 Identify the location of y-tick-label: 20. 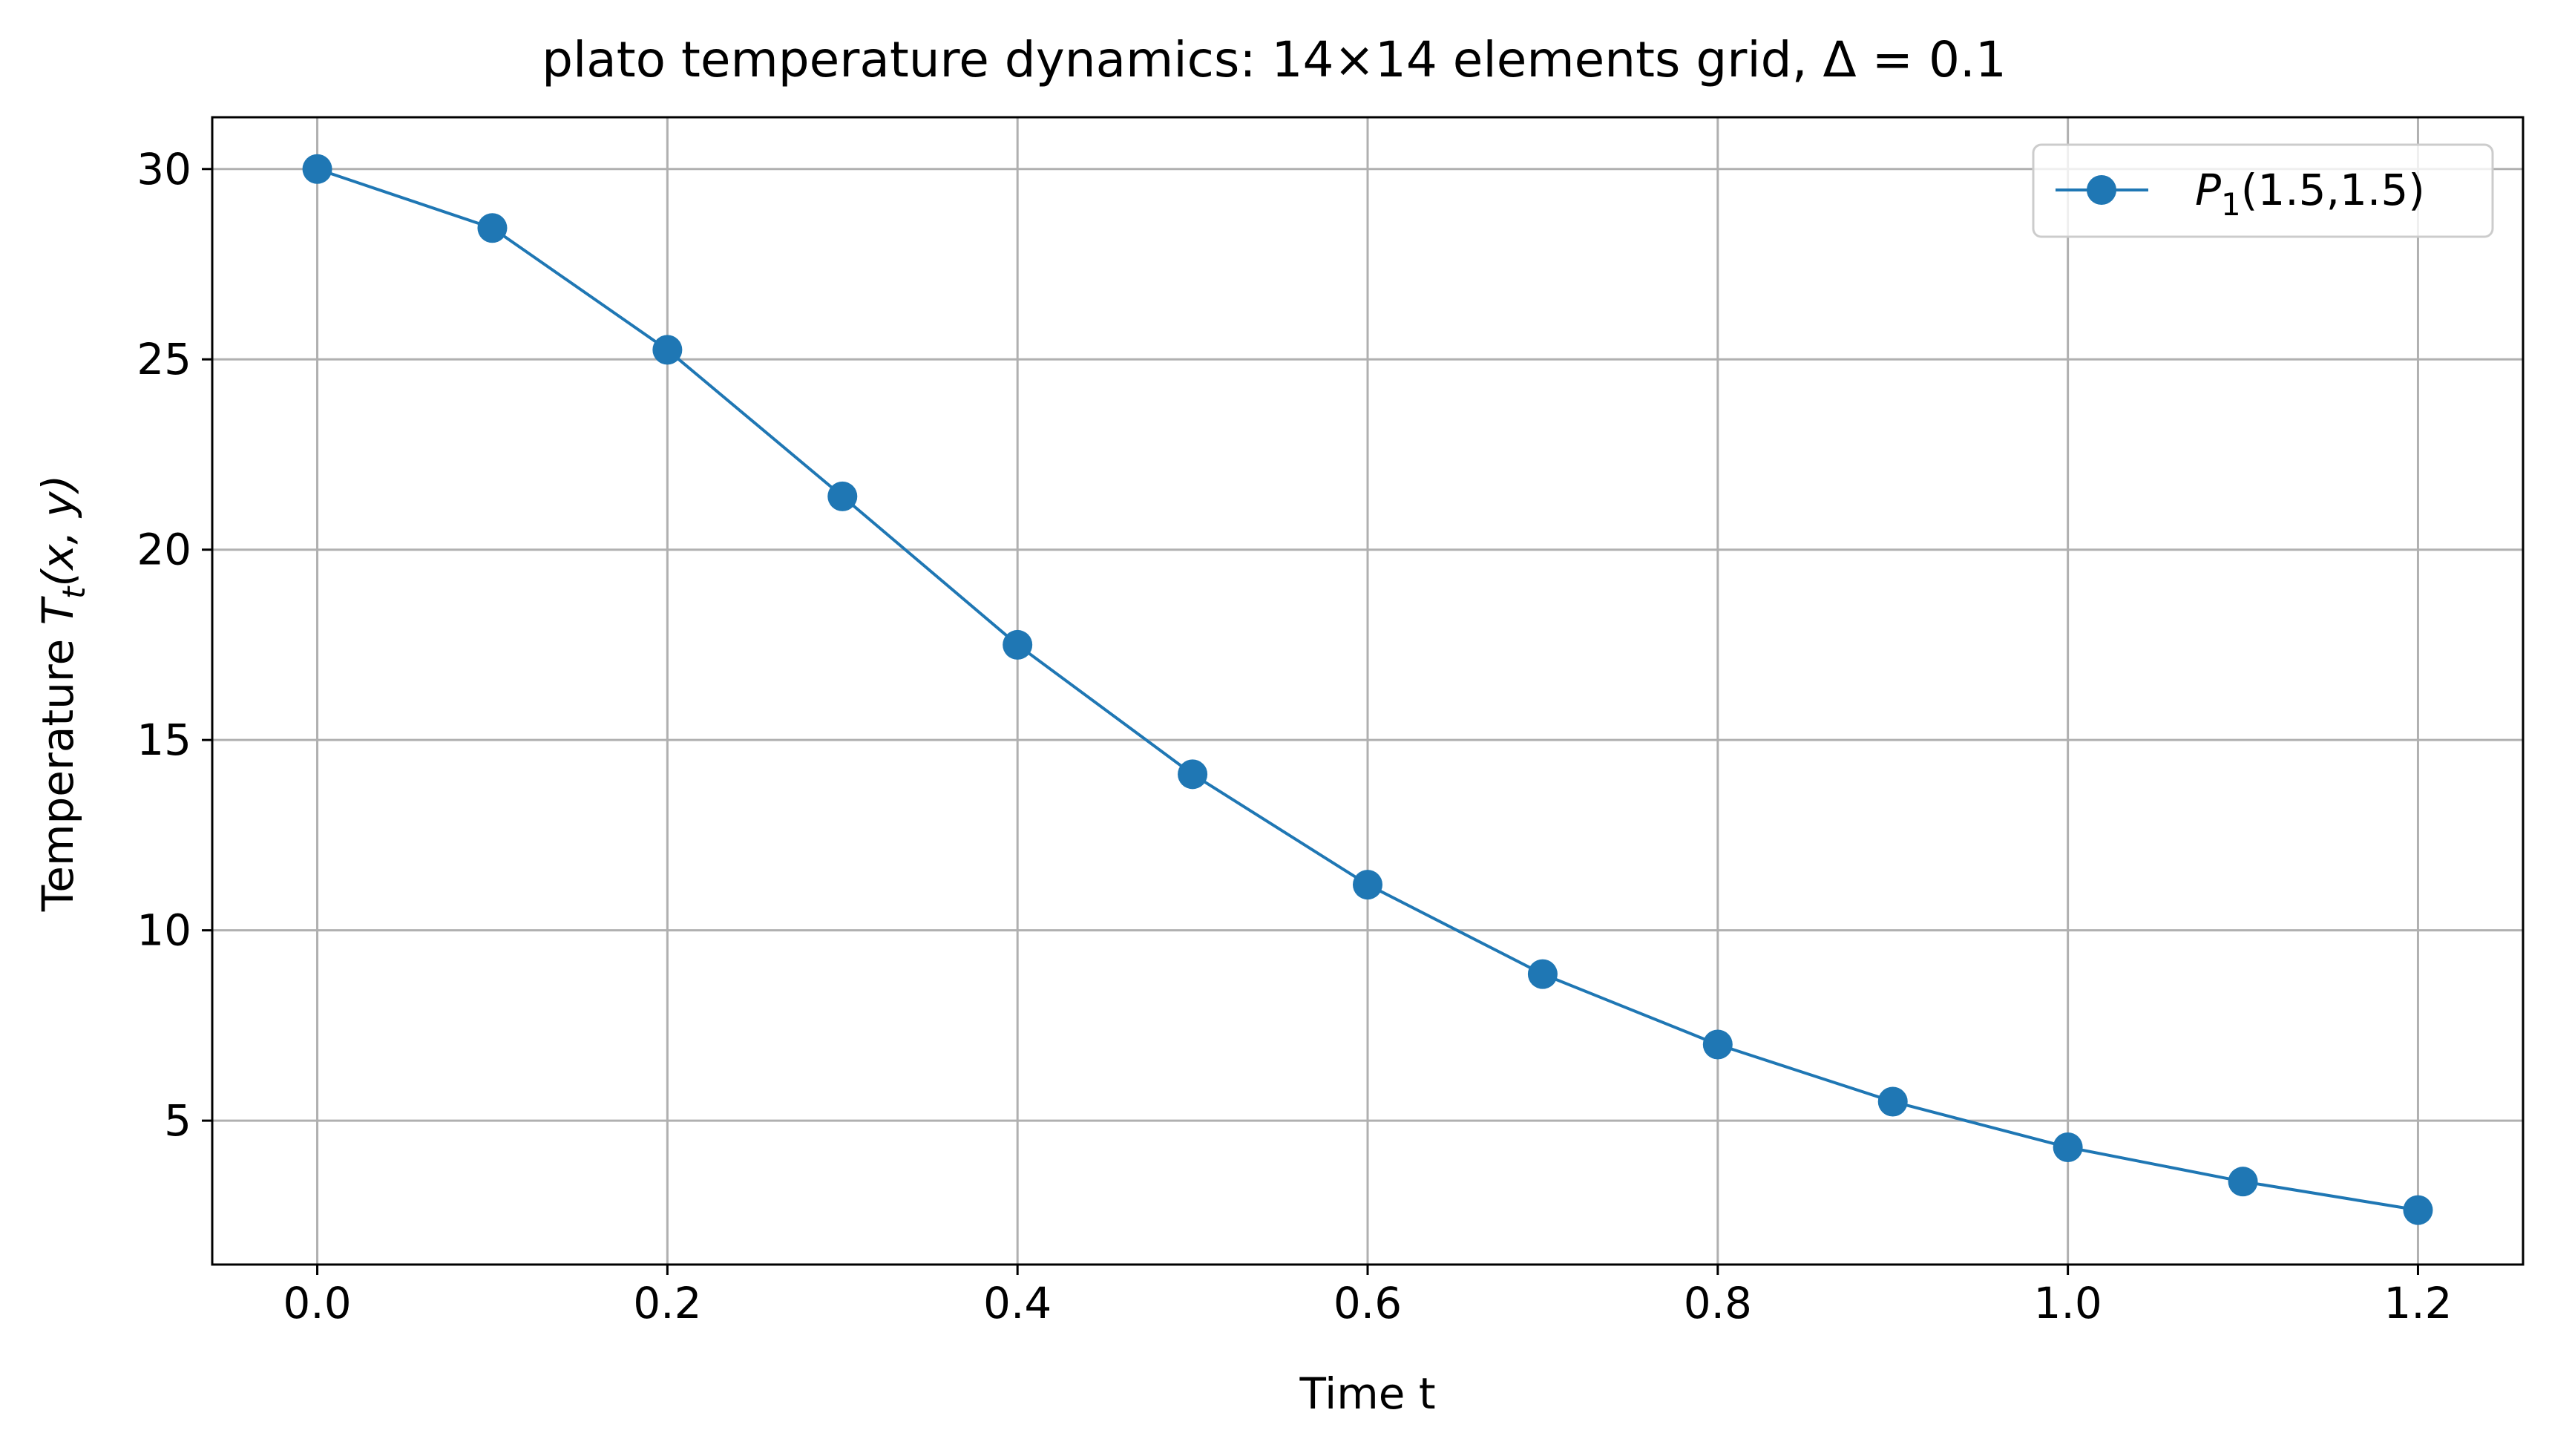
(164, 550).